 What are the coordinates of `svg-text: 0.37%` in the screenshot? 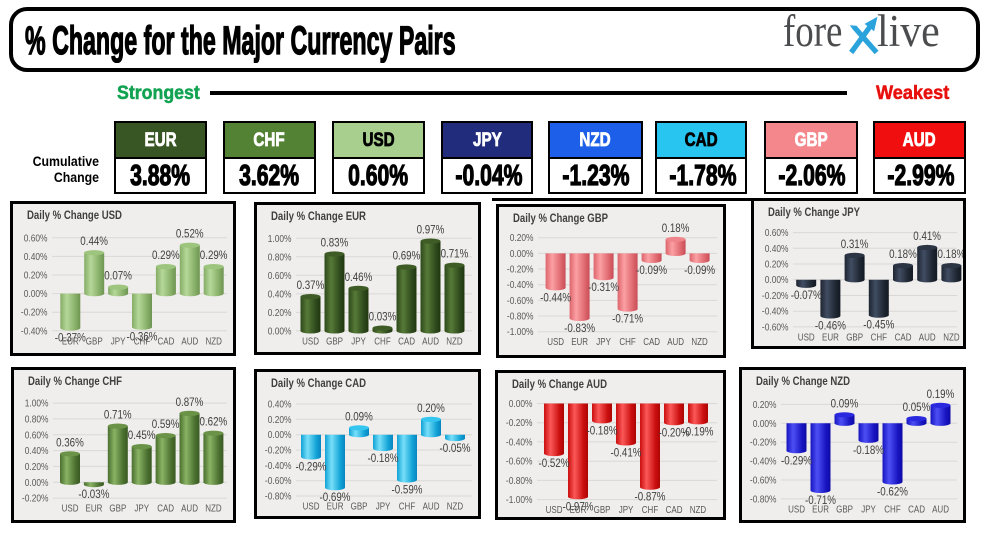 It's located at (311, 286).